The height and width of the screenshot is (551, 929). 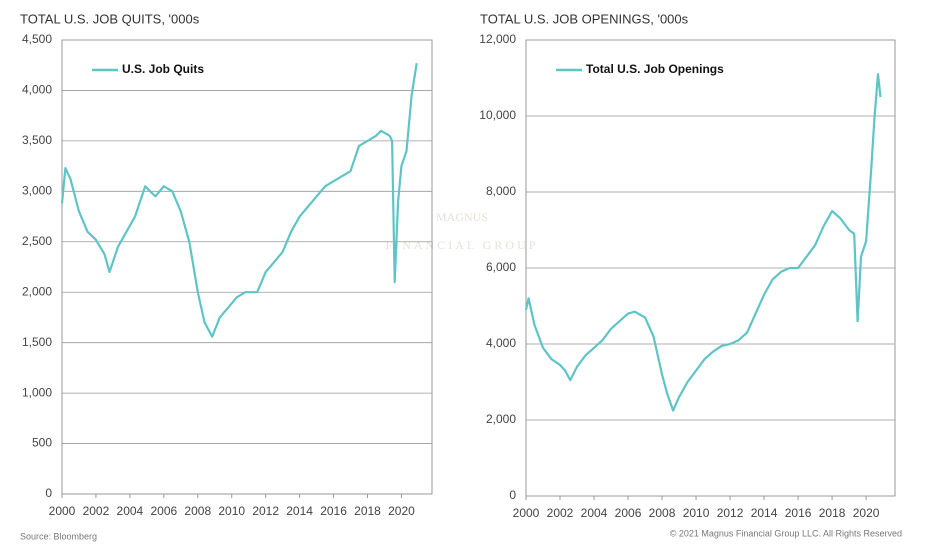 What do you see at coordinates (501, 267) in the screenshot?
I see `y-tick-label: 6,000` at bounding box center [501, 267].